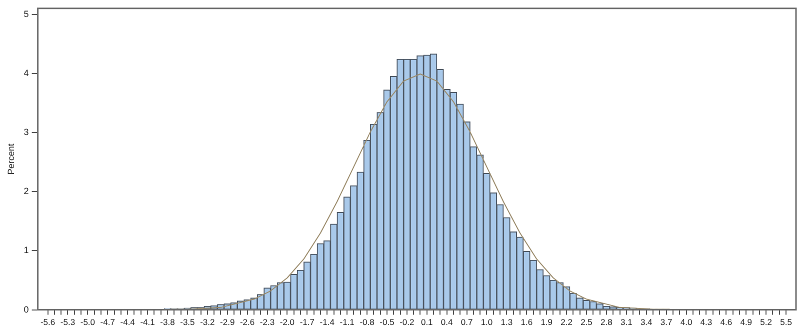 This screenshot has height=333, width=800. Describe the element at coordinates (726, 322) in the screenshot. I see `x-tick-label: 4.6` at that location.